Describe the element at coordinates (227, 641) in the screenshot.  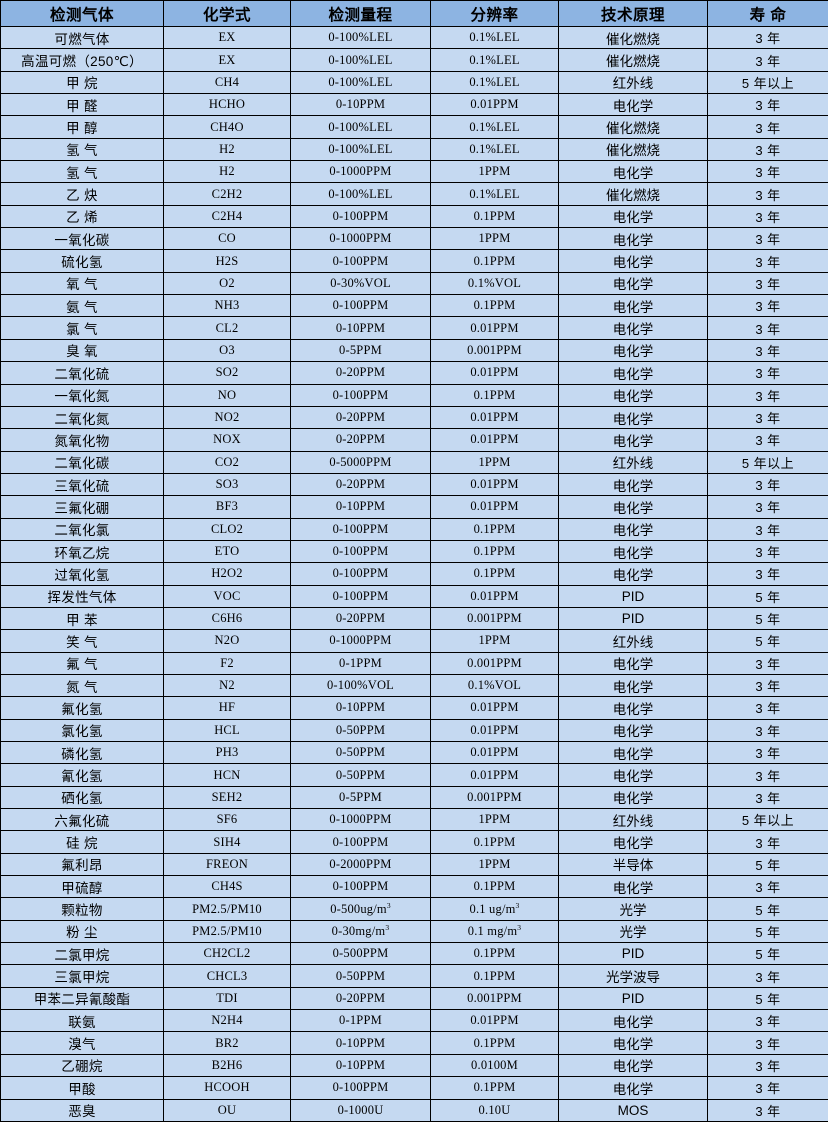
I see `cell-formula: N2O` at that location.